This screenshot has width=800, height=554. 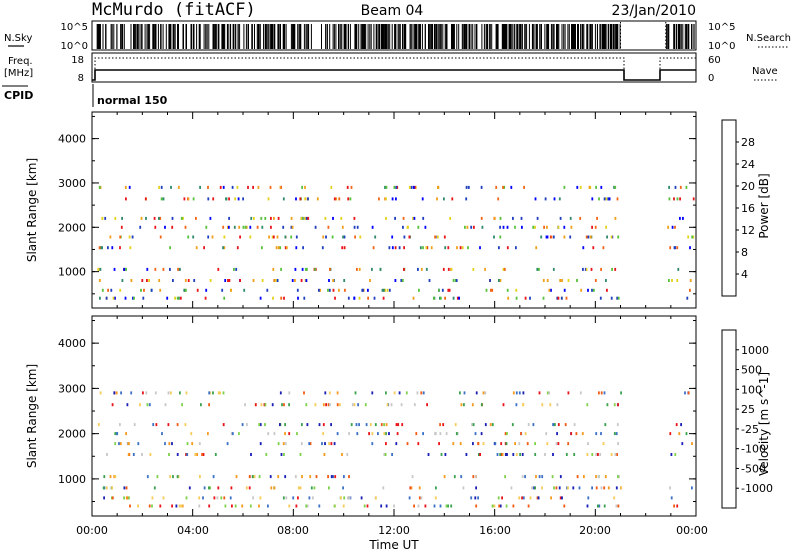 I want to click on y-tick-label: 4000, so click(x=72, y=139).